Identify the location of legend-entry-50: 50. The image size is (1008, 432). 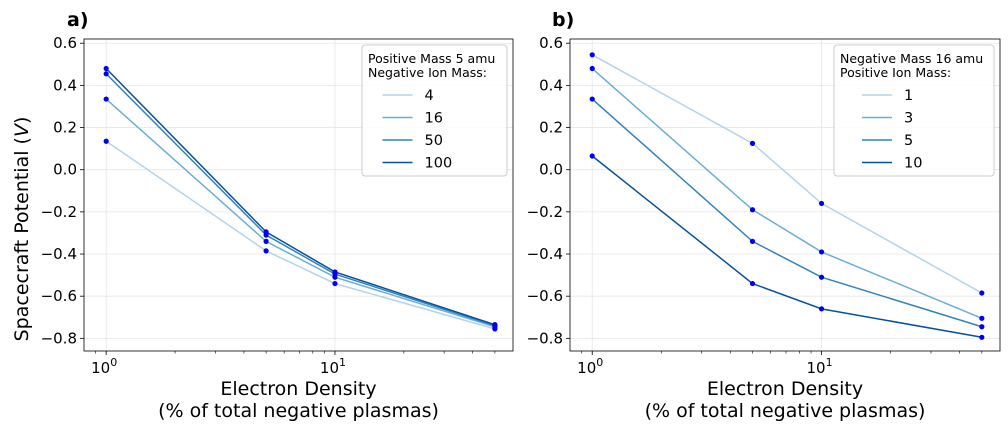
(434, 141).